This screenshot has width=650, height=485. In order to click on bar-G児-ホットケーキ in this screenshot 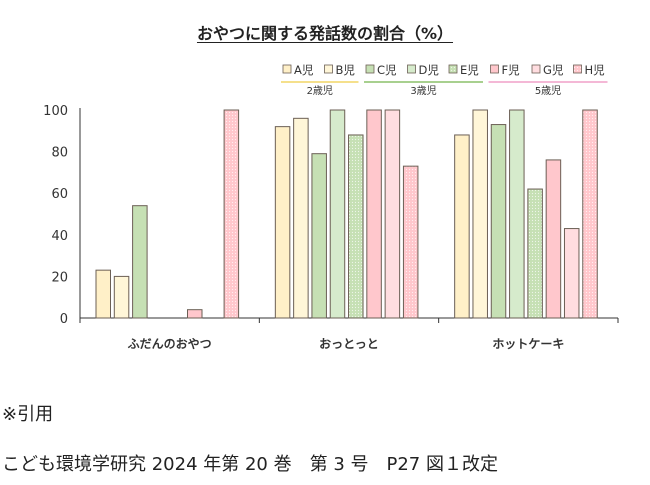, I will do `click(571, 273)`.